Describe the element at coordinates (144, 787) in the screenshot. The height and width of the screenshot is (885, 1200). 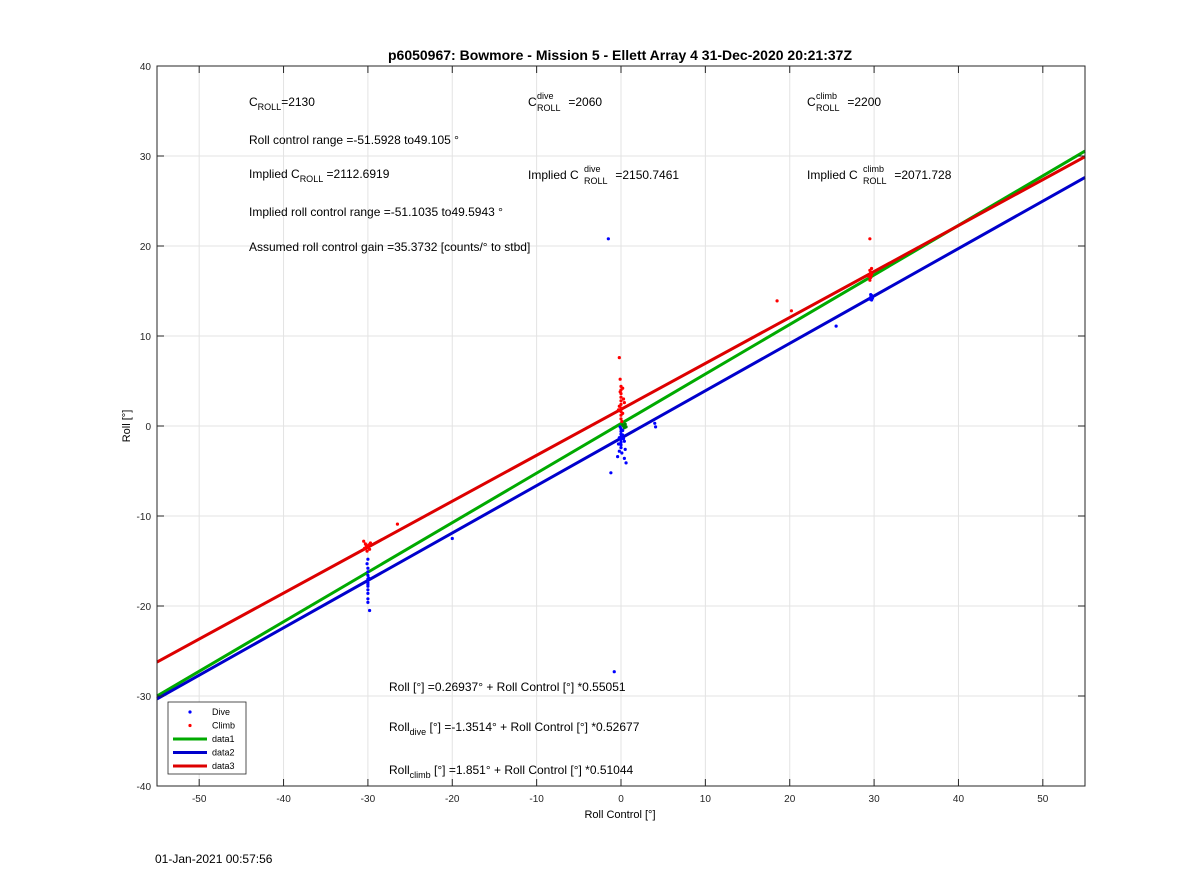
I see `y-tick-label: -40` at that location.